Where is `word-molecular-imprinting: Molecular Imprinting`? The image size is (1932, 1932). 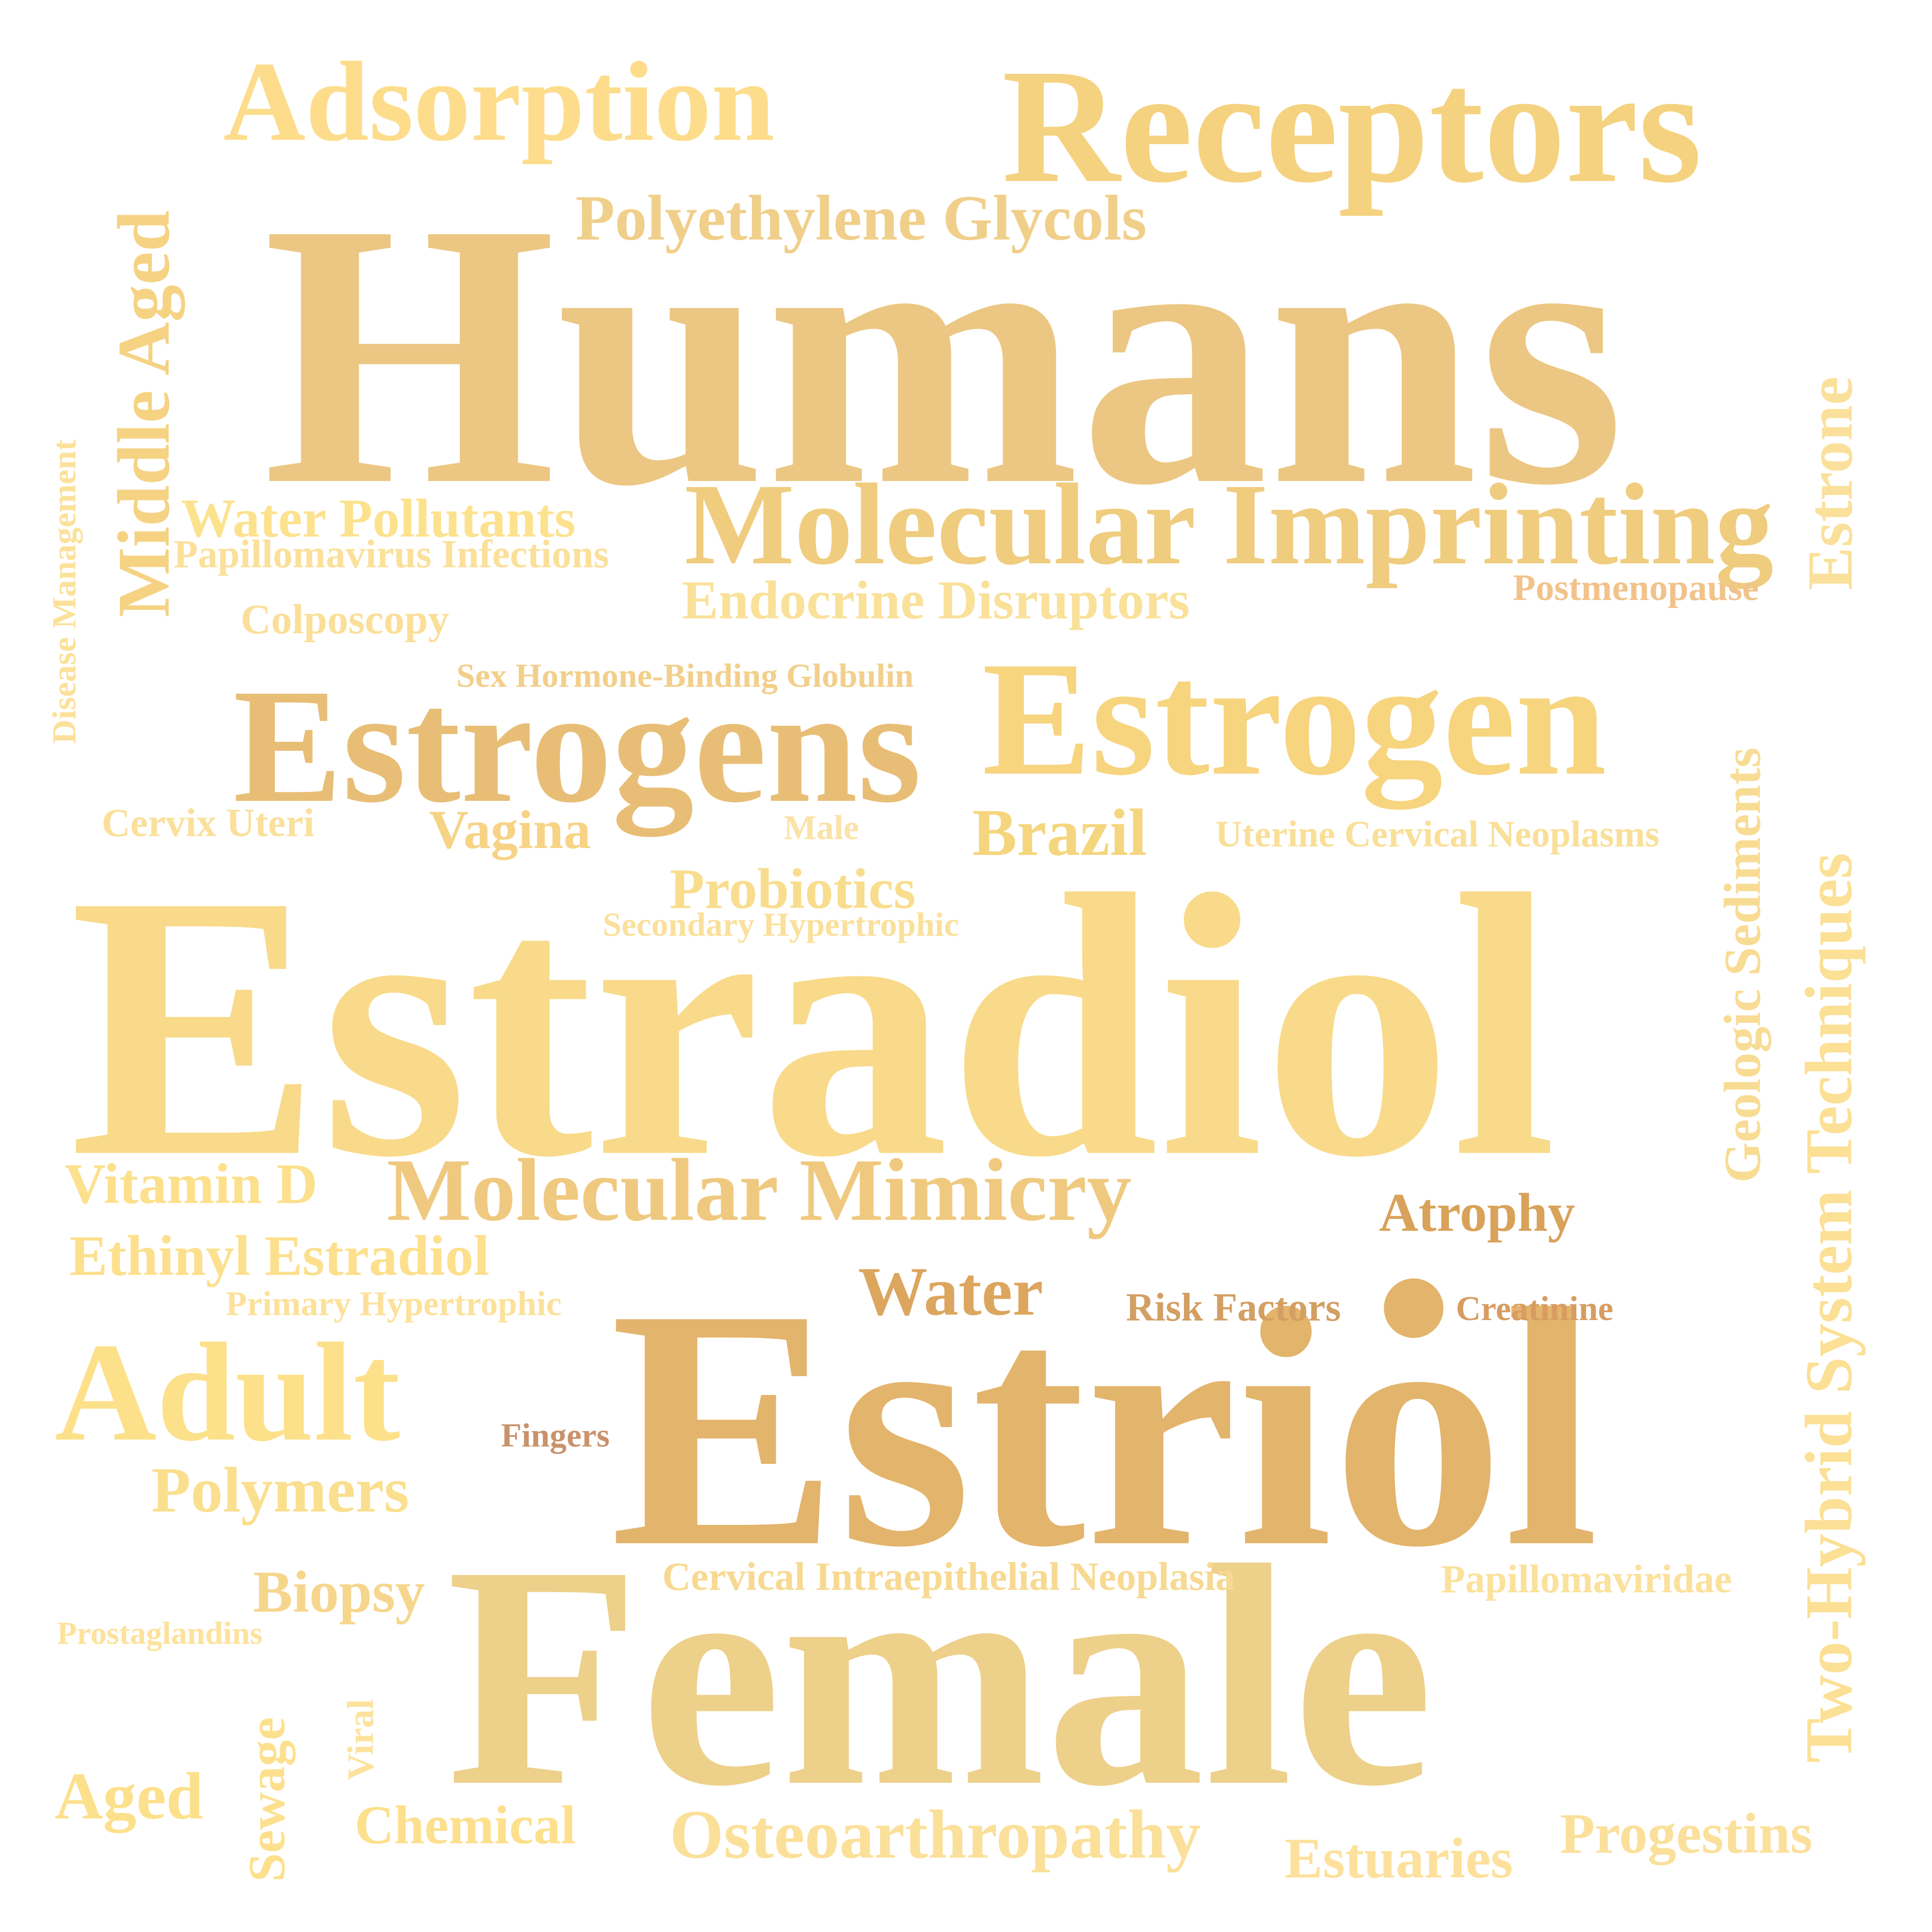
word-molecular-imprinting: Molecular Imprinting is located at coordinates (1229, 524).